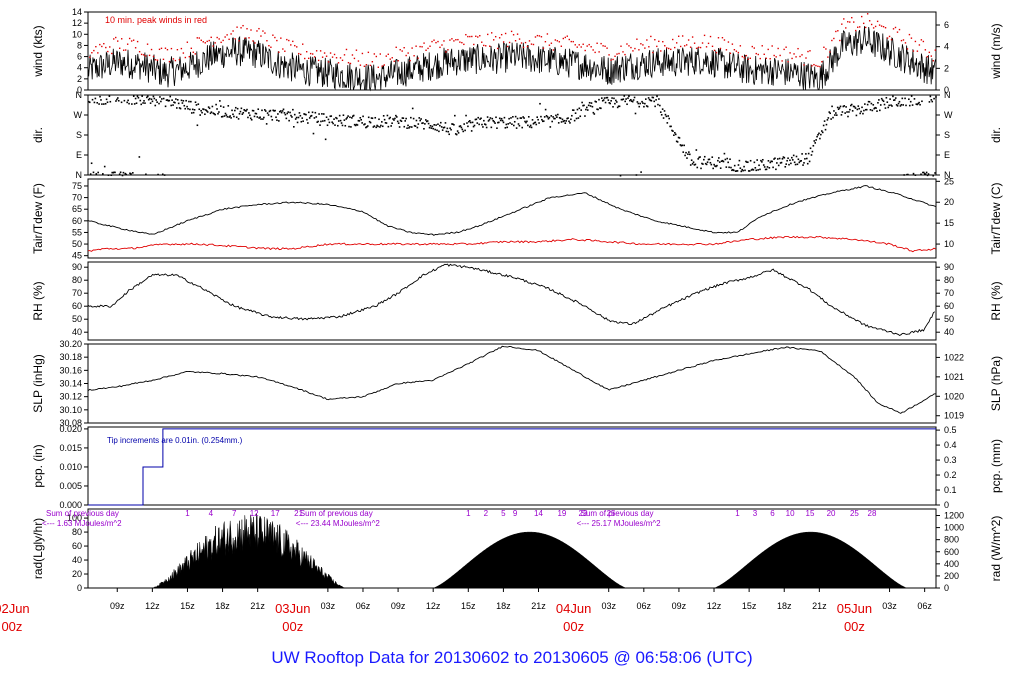 The width and height of the screenshot is (1024, 700). What do you see at coordinates (561, 513) in the screenshot?
I see `radiation-hour-mark: 19` at bounding box center [561, 513].